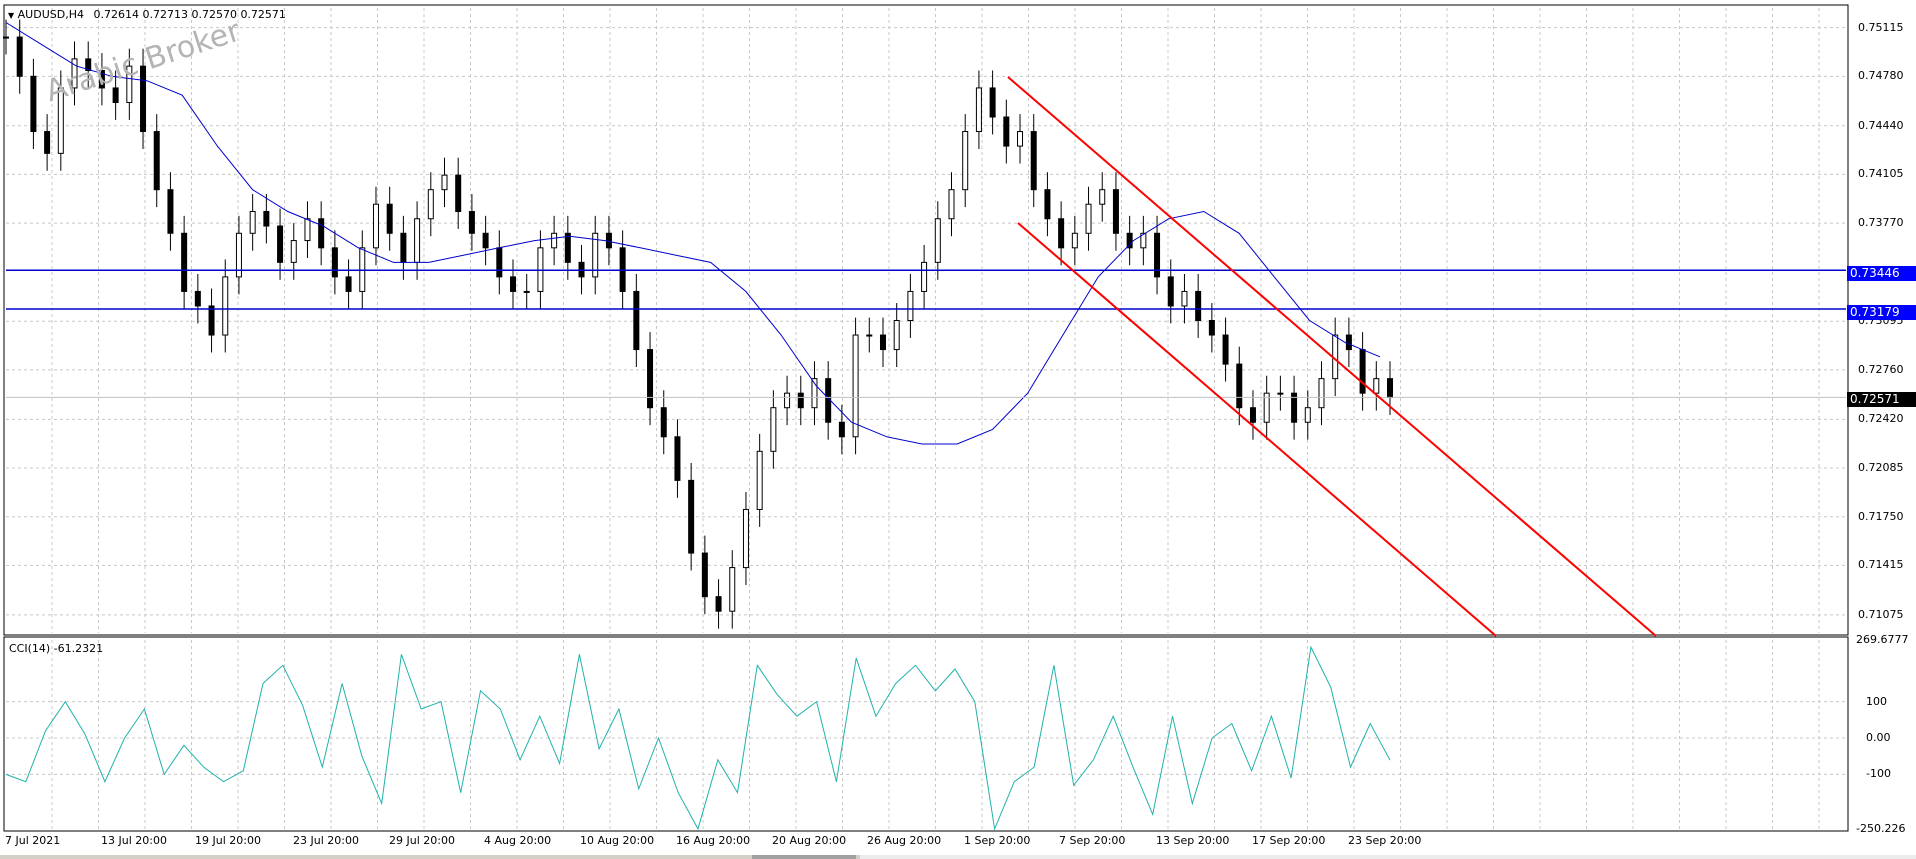 This screenshot has height=859, width=1916. Describe the element at coordinates (617, 840) in the screenshot. I see `time-tick-label: 10 Aug 20:00` at that location.